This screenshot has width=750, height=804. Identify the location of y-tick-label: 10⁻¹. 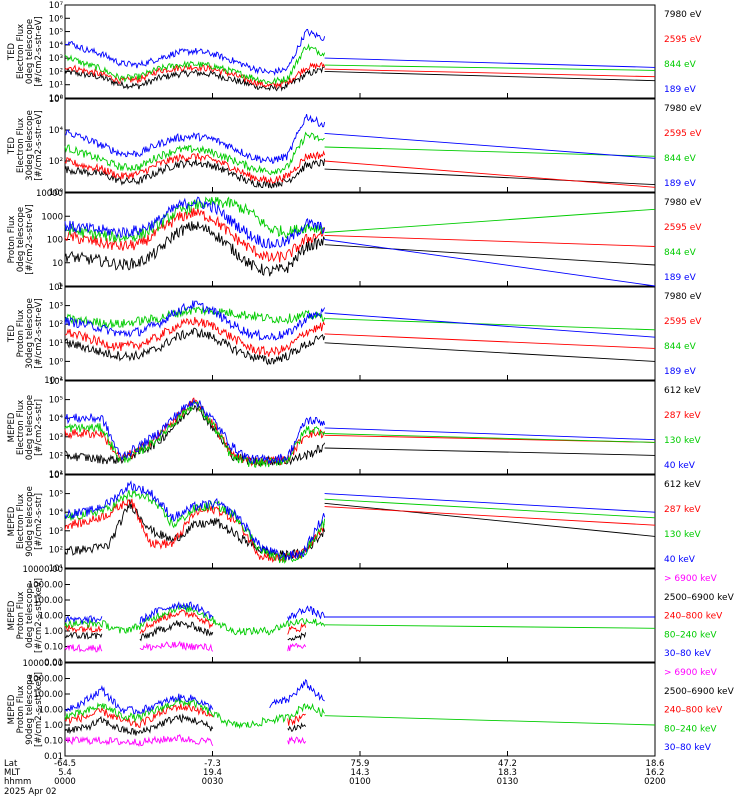
(53, 381).